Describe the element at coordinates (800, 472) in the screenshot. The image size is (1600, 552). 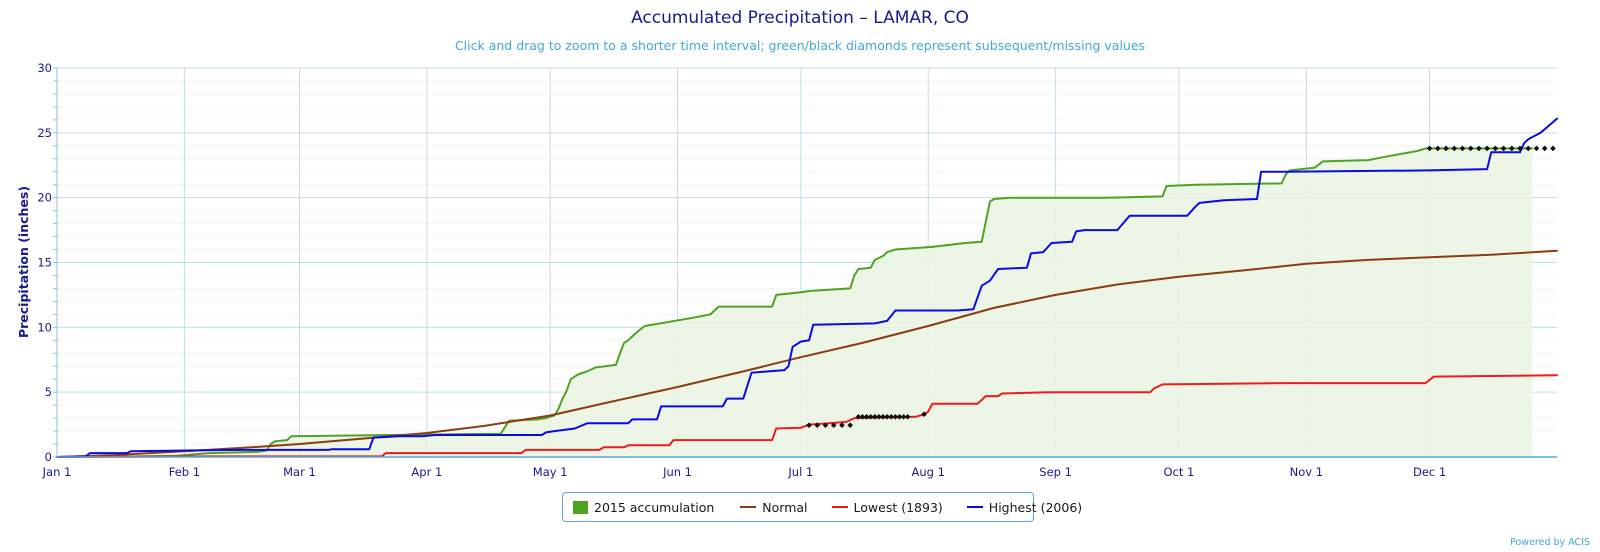
I see `x-tick-label: Jul 1` at that location.